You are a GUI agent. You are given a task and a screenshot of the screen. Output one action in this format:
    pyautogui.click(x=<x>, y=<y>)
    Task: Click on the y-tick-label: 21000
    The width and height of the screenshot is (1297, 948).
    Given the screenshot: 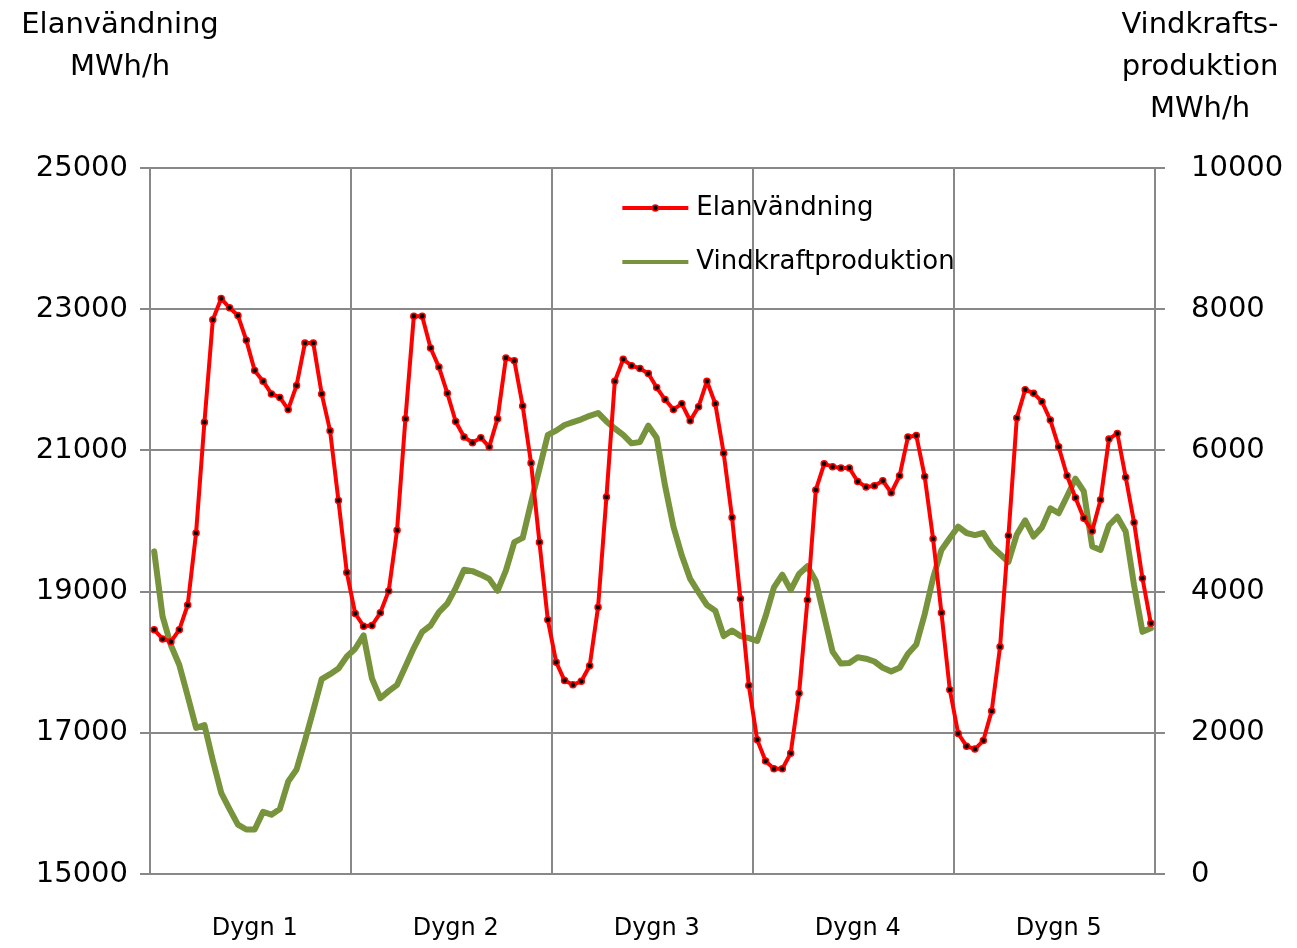 What is the action you would take?
    pyautogui.click(x=81, y=447)
    